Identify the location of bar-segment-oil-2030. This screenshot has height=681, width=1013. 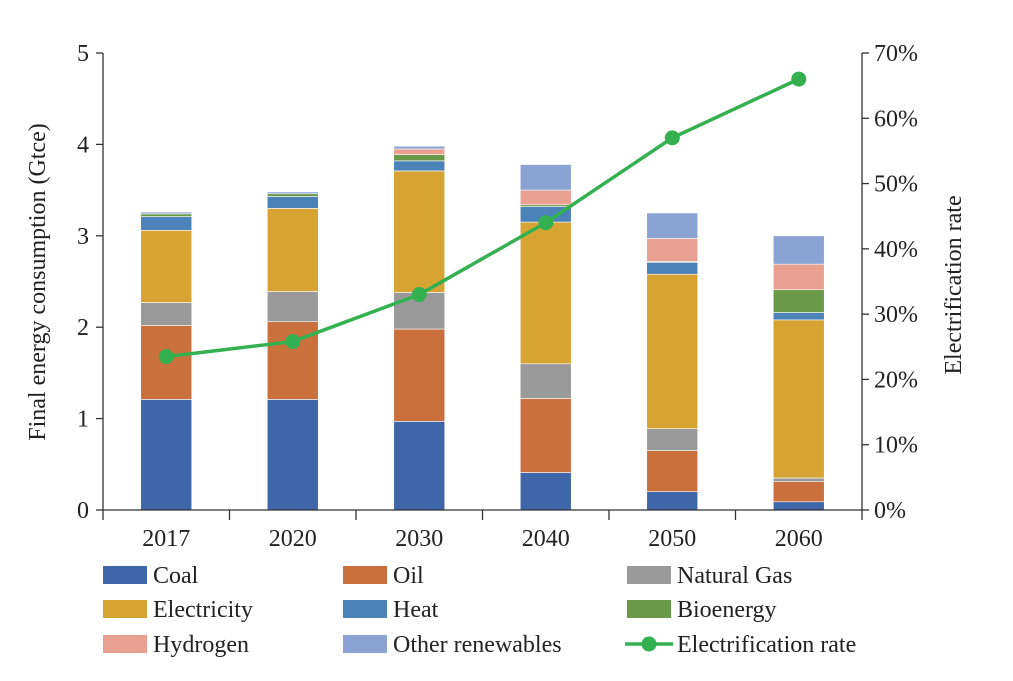
(419, 375).